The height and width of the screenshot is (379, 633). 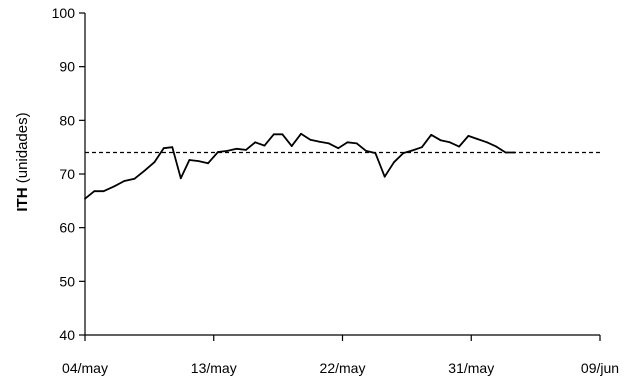 I want to click on y-axis-label: ITH (unidades), so click(x=22, y=161).